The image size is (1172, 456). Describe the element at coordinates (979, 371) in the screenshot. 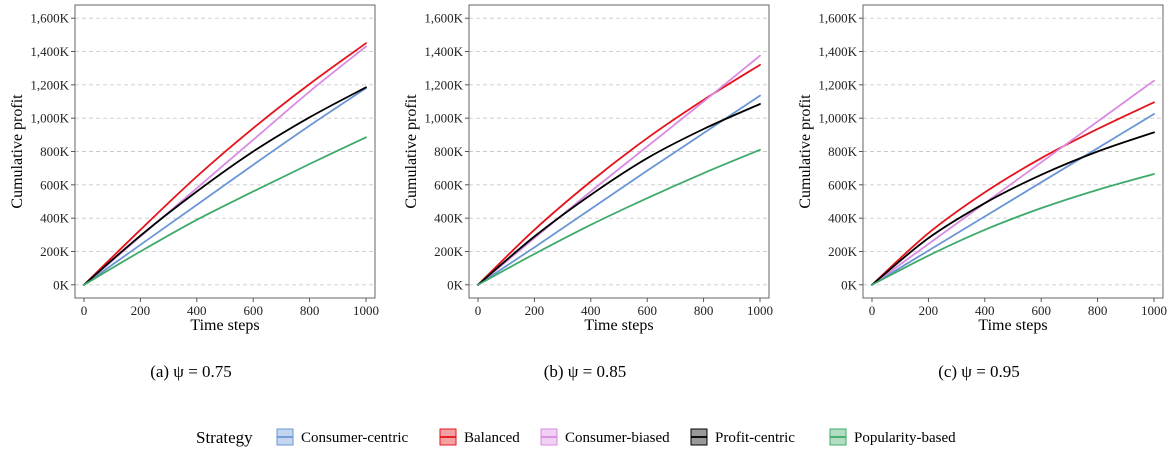

I see `panel-caption: (c) ψ = 0.95` at that location.